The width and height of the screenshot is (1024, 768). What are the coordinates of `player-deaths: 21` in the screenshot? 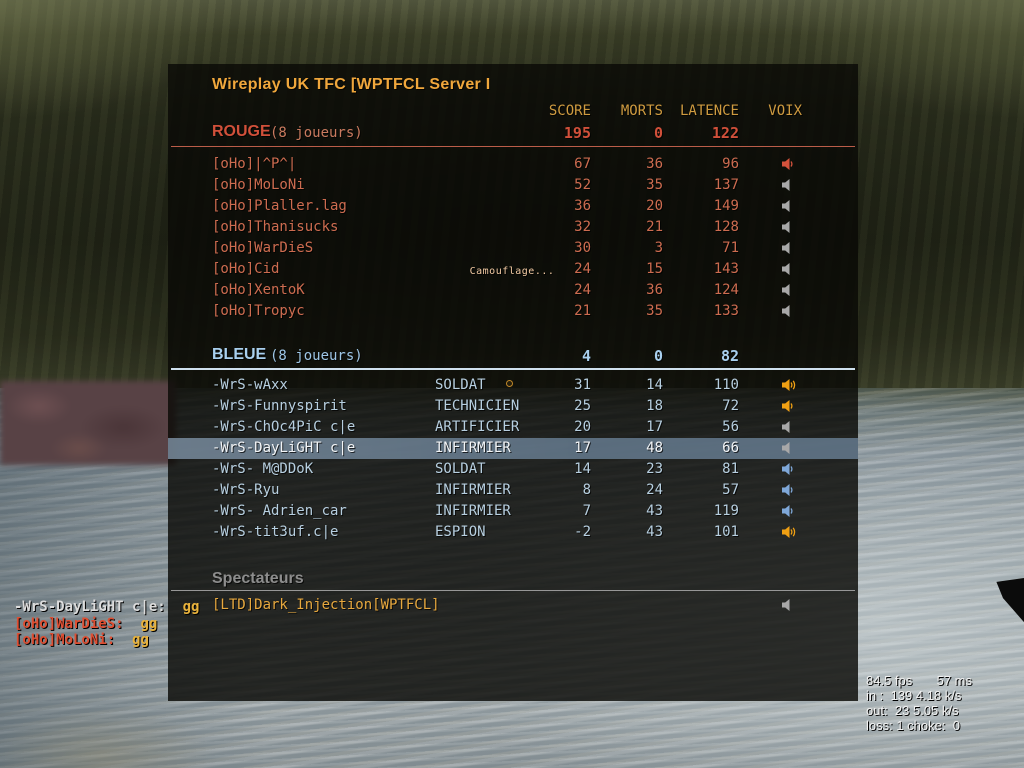 It's located at (654, 227).